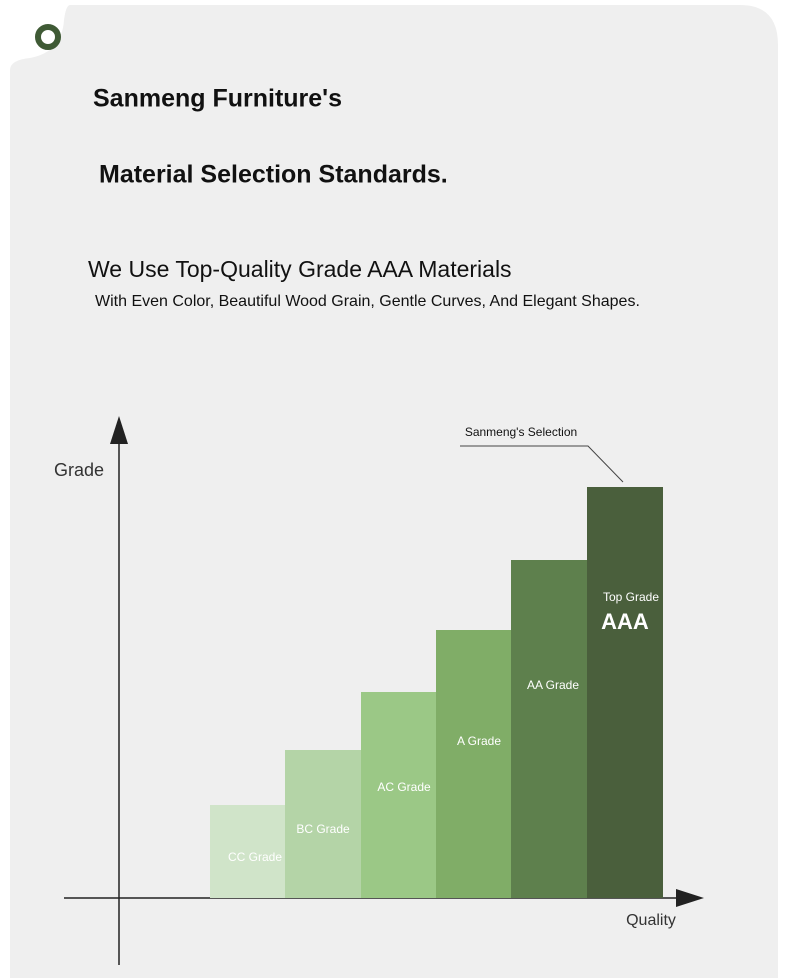 This screenshot has height=978, width=790. I want to click on step-label: A Grade, so click(479, 741).